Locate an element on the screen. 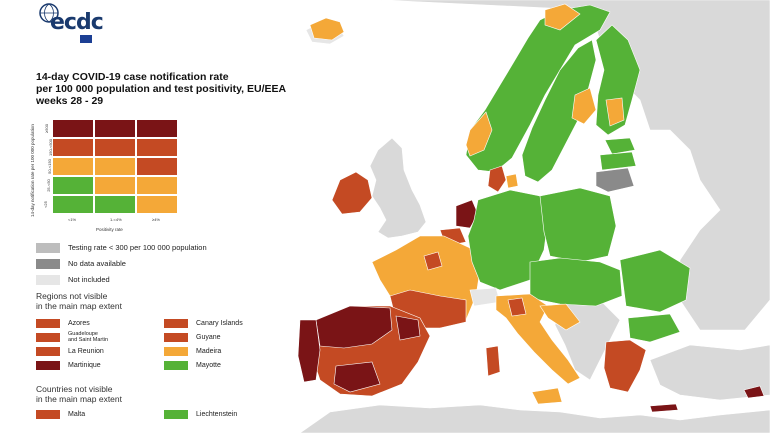  swatch-not-included is located at coordinates (48, 280).